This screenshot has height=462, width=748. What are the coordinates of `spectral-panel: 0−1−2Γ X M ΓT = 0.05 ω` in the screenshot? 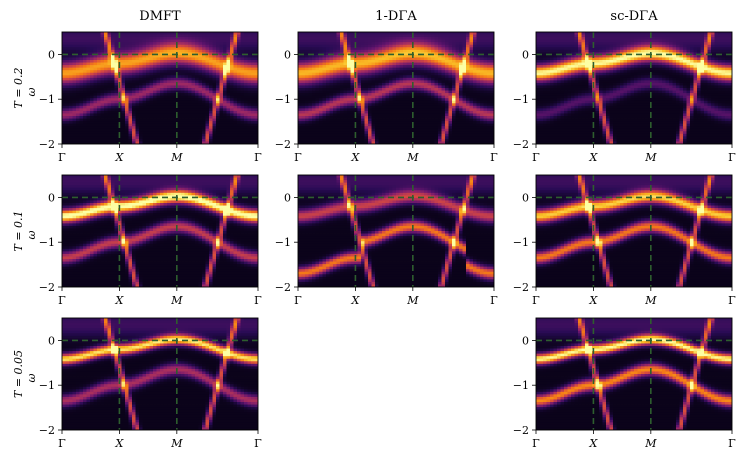 It's located at (137, 383).